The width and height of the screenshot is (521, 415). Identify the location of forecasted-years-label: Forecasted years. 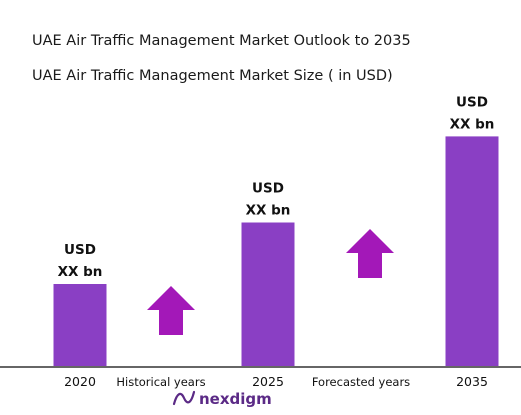
(361, 382).